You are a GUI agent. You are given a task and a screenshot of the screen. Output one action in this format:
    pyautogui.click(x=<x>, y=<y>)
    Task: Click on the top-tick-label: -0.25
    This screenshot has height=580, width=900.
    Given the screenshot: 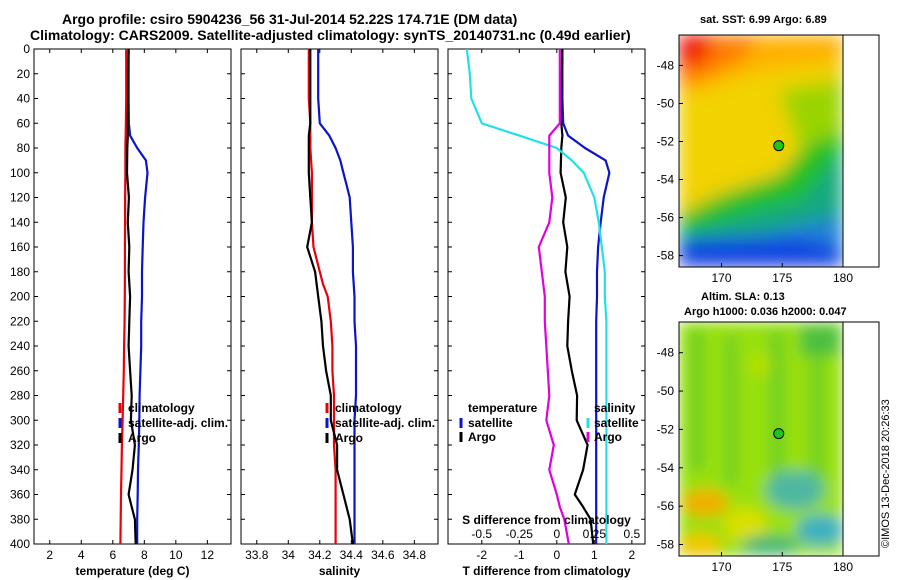 What is the action you would take?
    pyautogui.click(x=520, y=534)
    